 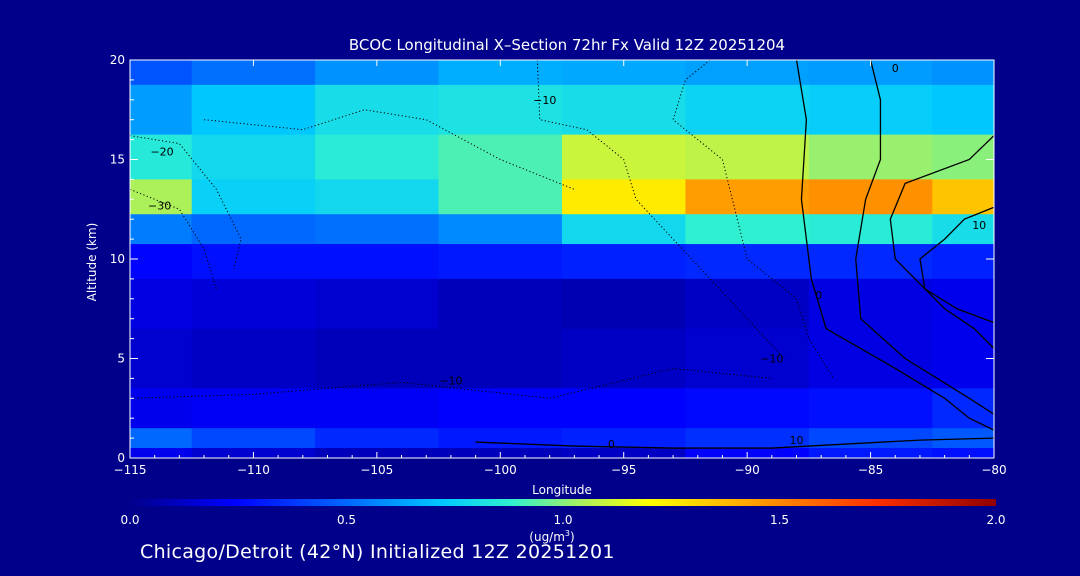 I want to click on colorbar-ticks: 0.0 0.5 1.0 1.5 2.0, so click(x=562, y=520).